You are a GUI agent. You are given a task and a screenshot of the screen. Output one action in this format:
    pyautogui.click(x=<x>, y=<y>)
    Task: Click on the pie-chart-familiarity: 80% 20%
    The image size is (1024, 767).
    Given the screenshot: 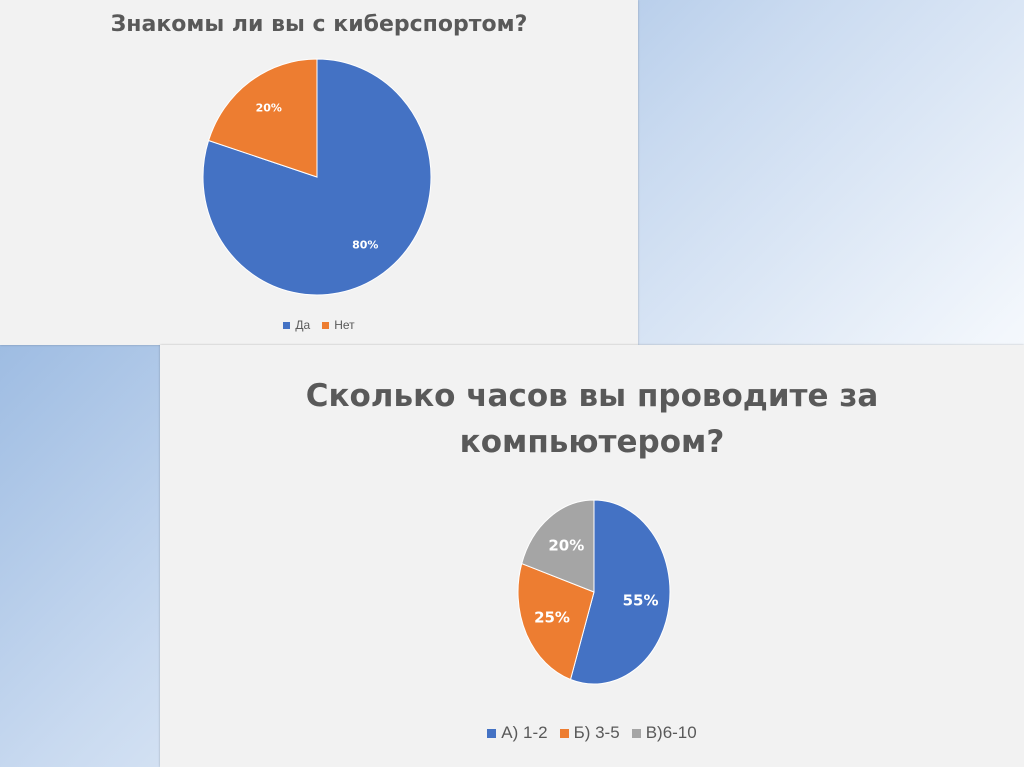 What is the action you would take?
    pyautogui.click(x=317, y=177)
    